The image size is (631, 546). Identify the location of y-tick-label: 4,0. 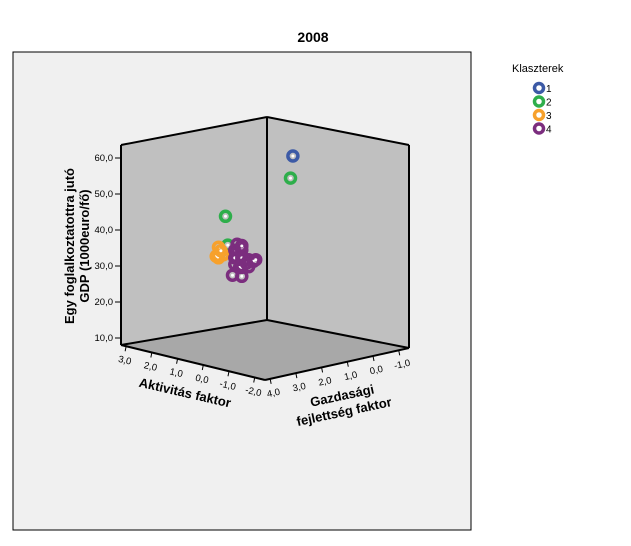
(273, 394).